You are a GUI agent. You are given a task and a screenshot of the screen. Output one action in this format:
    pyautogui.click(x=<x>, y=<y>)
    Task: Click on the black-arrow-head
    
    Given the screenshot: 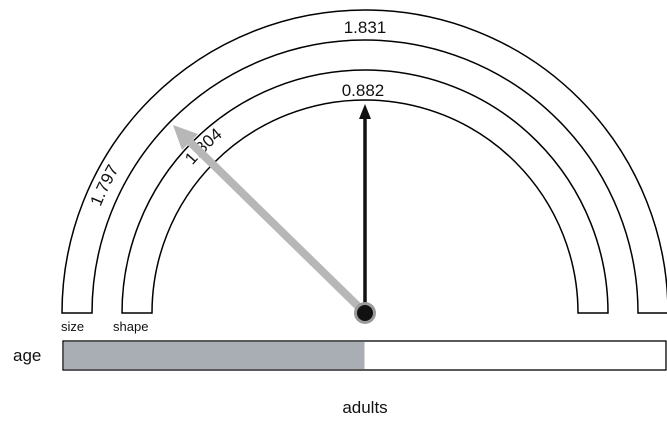 What is the action you would take?
    pyautogui.click(x=365, y=111)
    